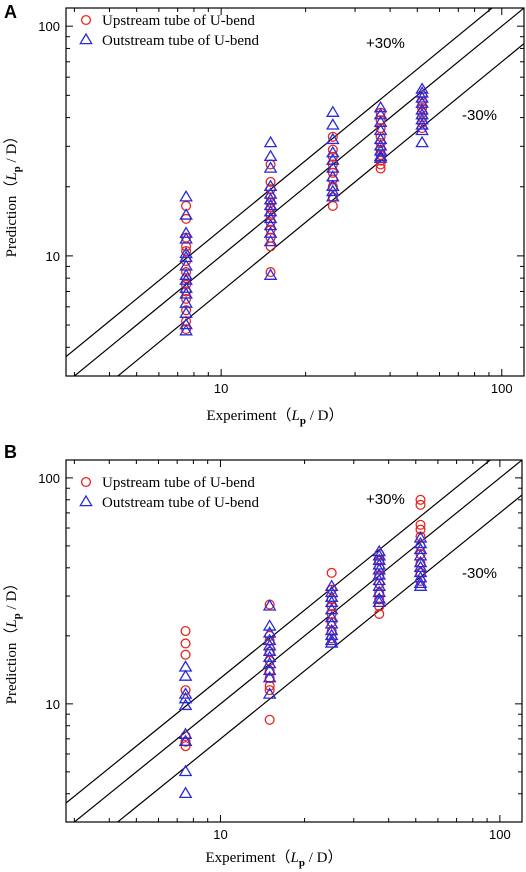 This screenshot has height=872, width=526. What do you see at coordinates (275, 417) in the screenshot?
I see `x-axis-title: Experiment（Lp / D）` at bounding box center [275, 417].